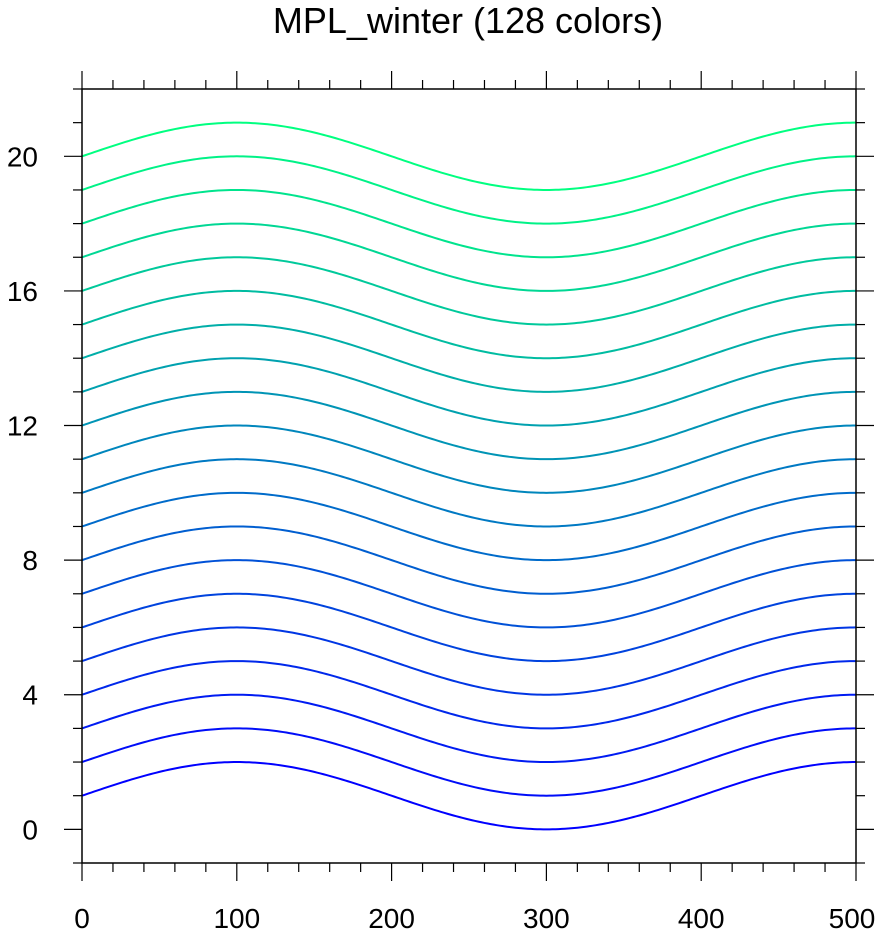 Image resolution: width=886 pixels, height=935 pixels. What do you see at coordinates (22, 291) in the screenshot?
I see `y-tick-label: 16` at bounding box center [22, 291].